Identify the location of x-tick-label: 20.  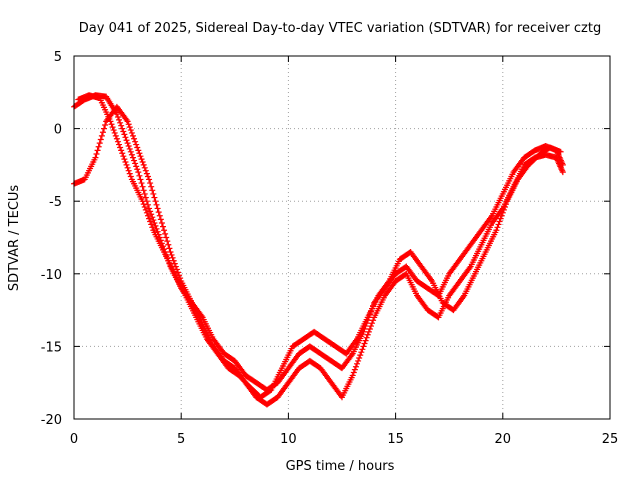
(503, 439).